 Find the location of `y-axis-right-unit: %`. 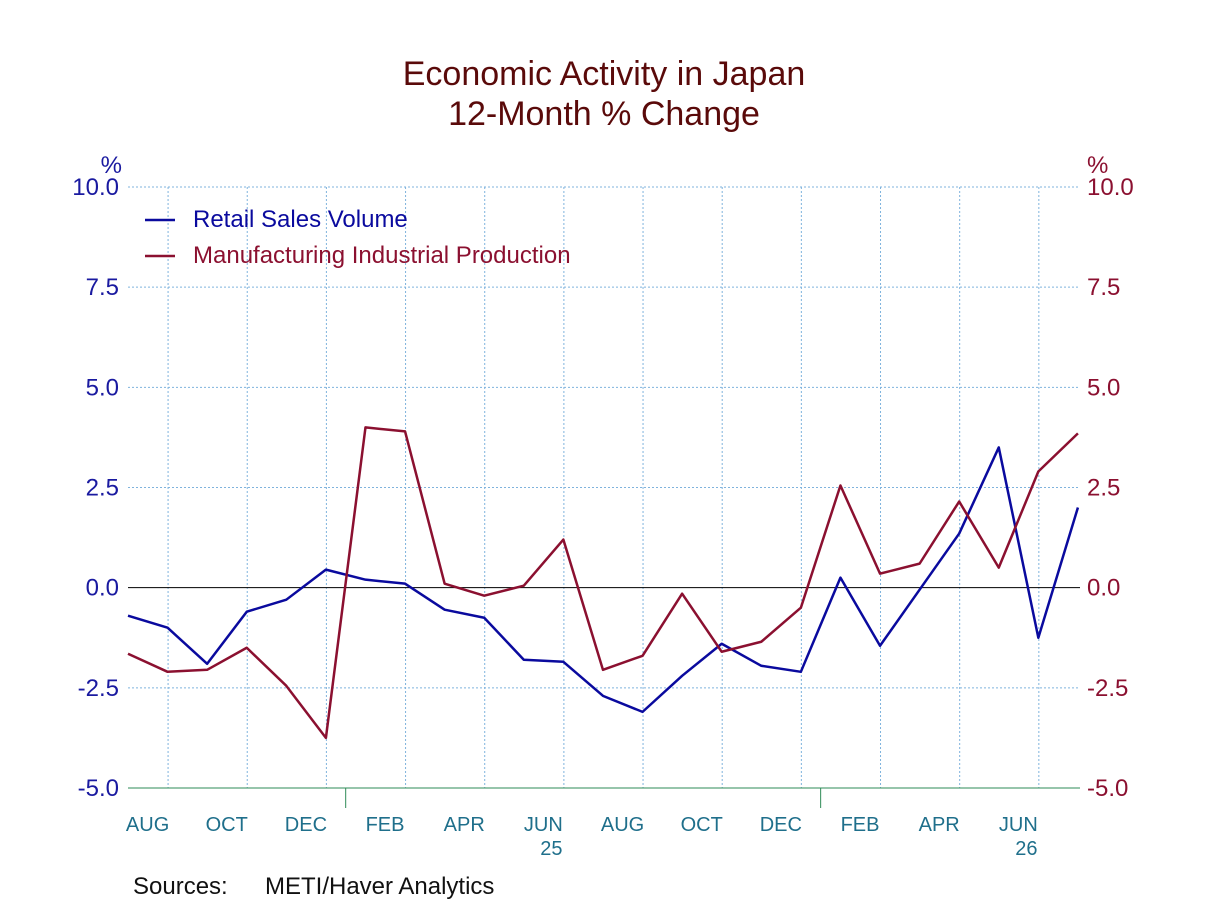

y-axis-right-unit: % is located at coordinates (1097, 165).